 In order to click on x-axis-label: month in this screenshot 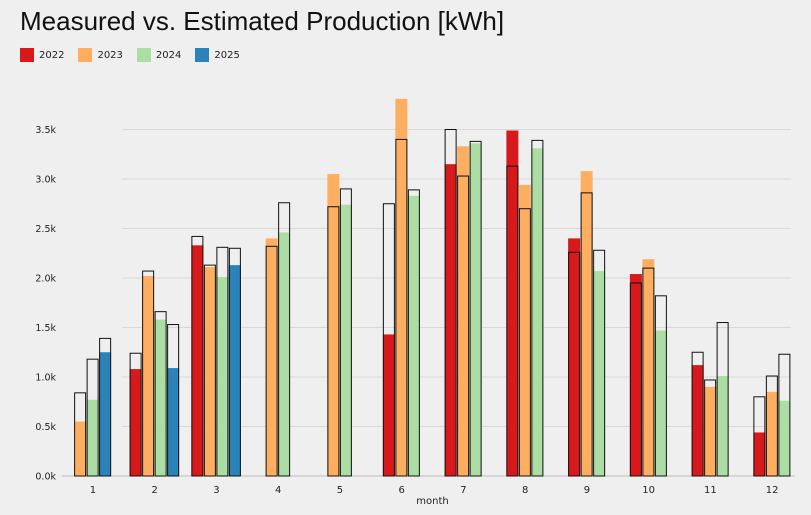, I will do `click(432, 501)`.